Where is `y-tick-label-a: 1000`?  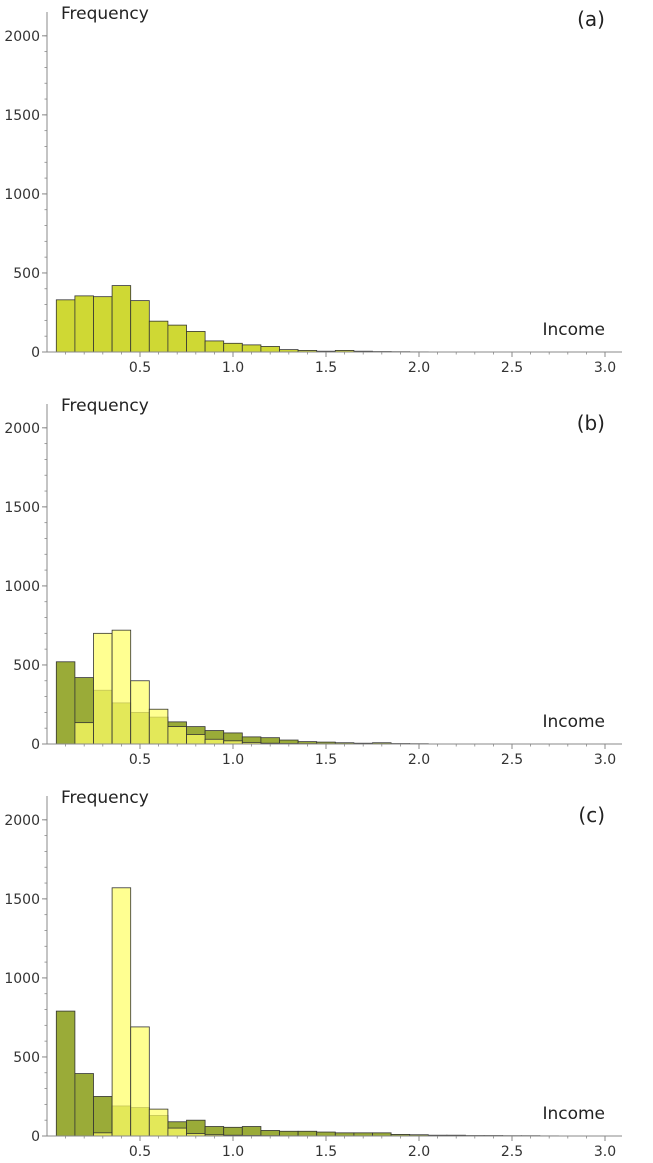 y-tick-label-a: 1000 is located at coordinates (22, 195).